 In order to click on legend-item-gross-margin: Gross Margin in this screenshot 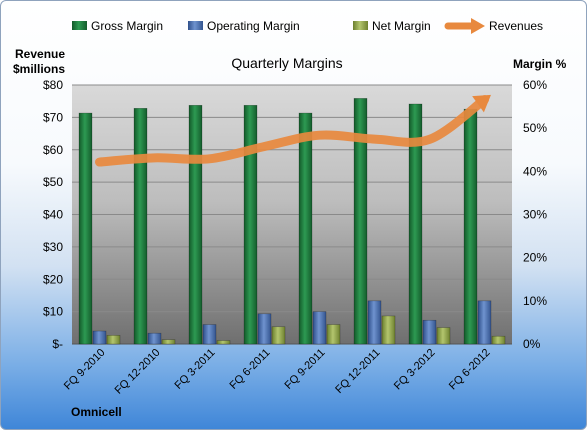, I will do `click(117, 26)`.